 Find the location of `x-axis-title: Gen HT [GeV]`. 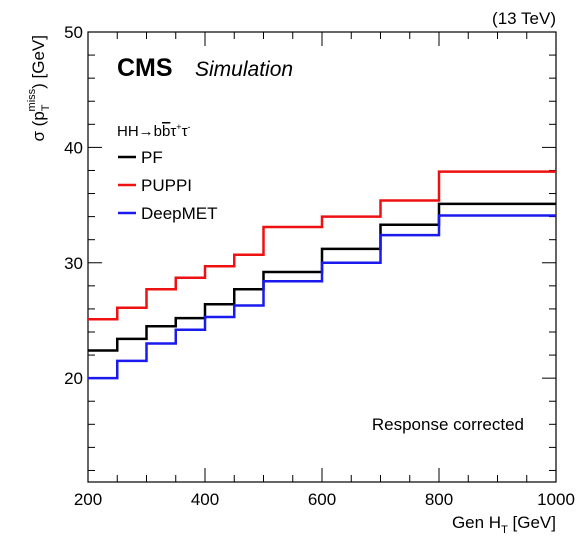

x-axis-title: Gen HT [GeV] is located at coordinates (504, 524).